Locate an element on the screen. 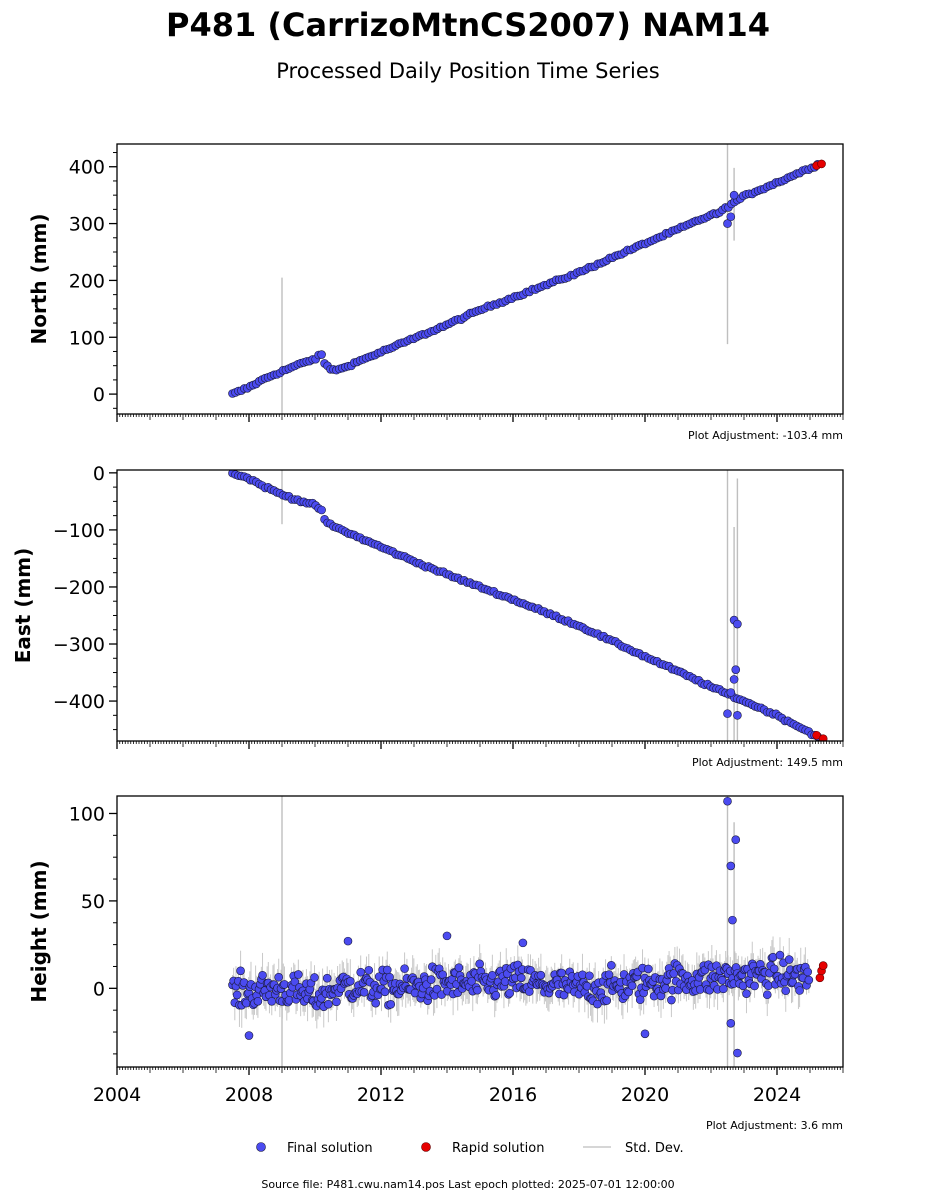 The image size is (937, 1200). y-tick-label: 50 is located at coordinates (93, 902).